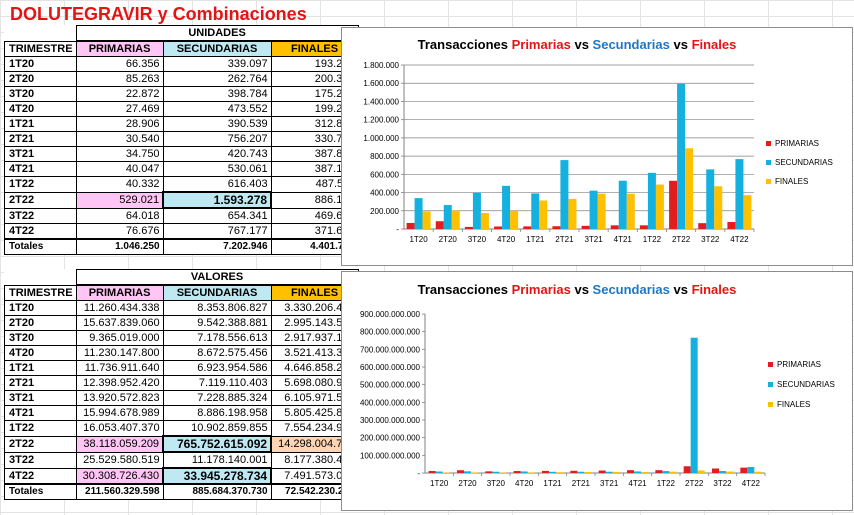 The image size is (854, 515). Describe the element at coordinates (119, 79) in the screenshot. I see `primarias-cell: 85.263` at that location.